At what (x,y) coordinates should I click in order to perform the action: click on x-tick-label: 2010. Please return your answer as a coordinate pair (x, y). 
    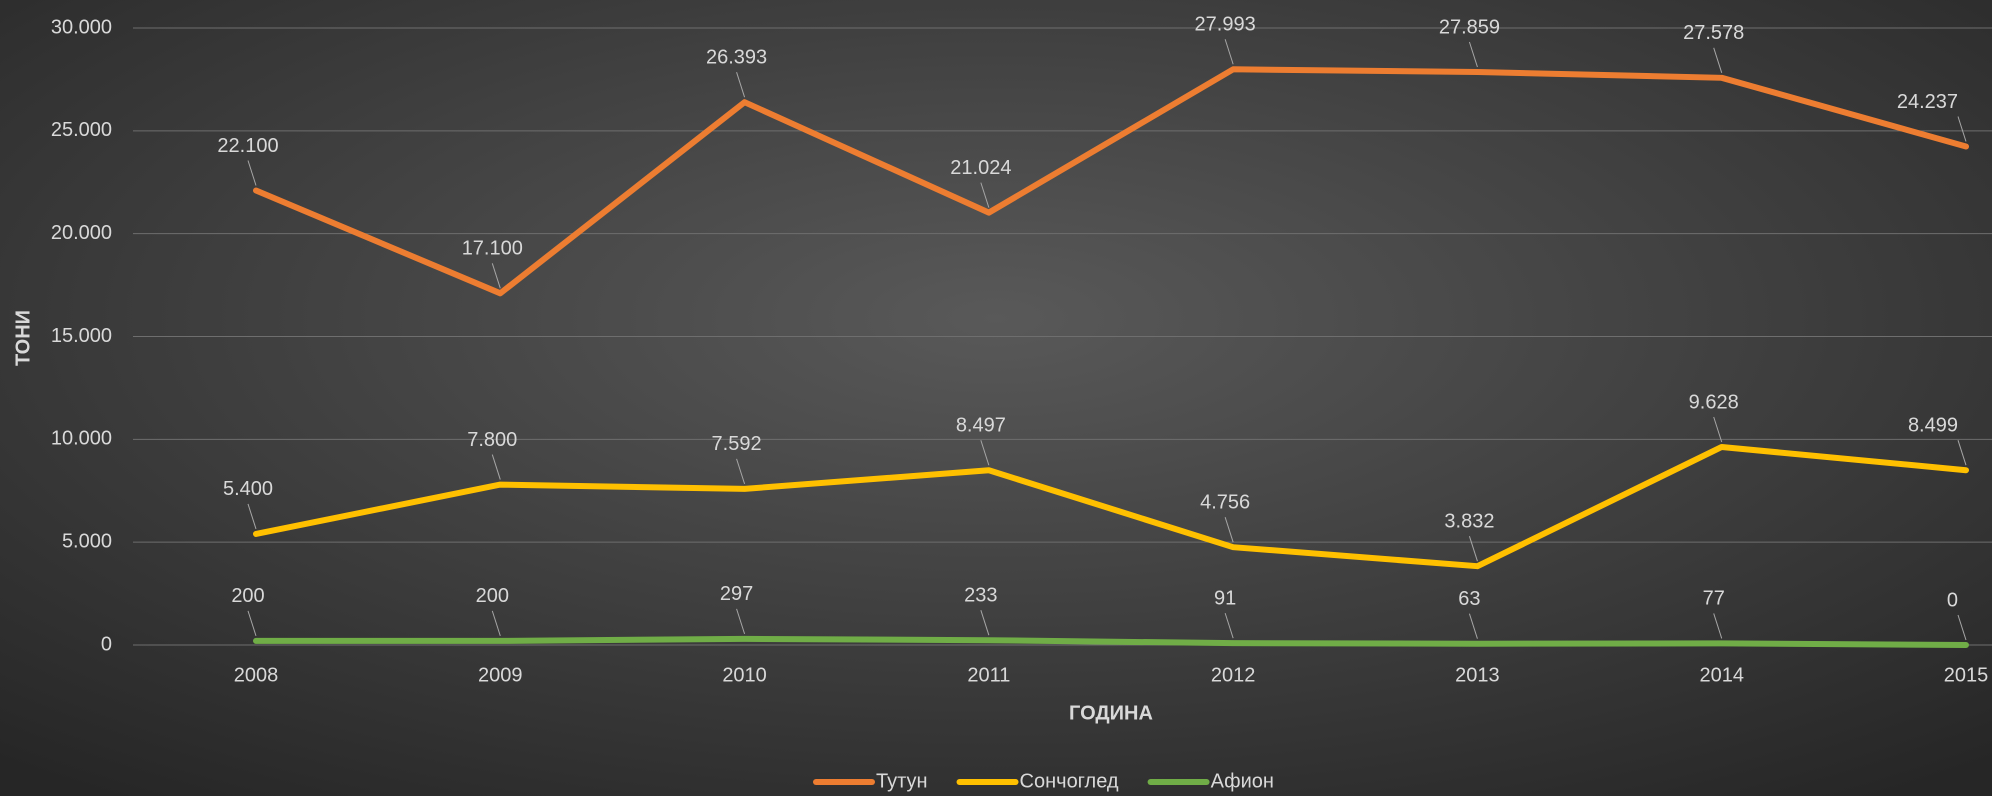
    Looking at the image, I should click on (744, 675).